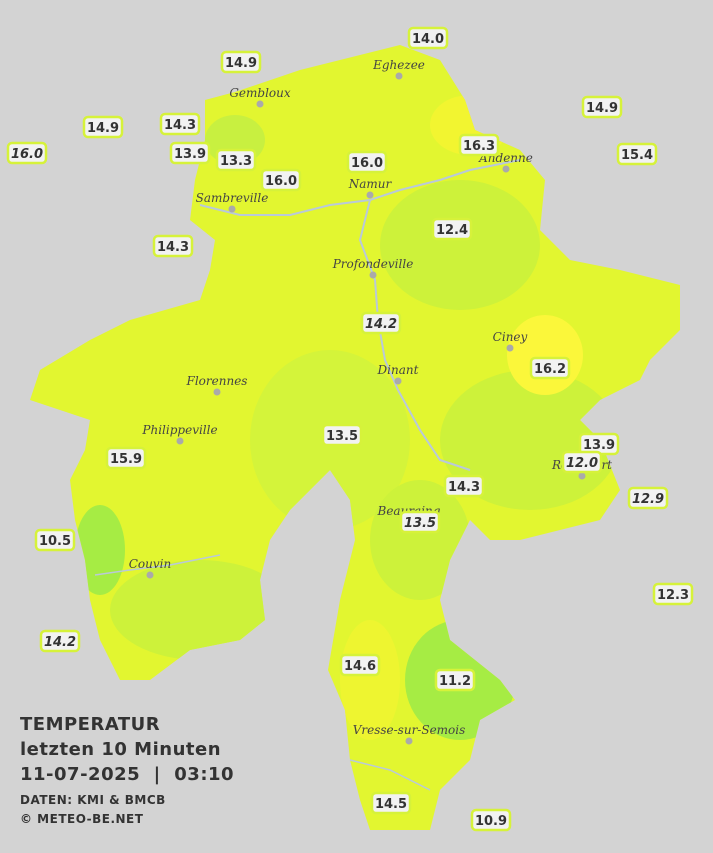  I want to click on station-value: 10.9, so click(491, 821).